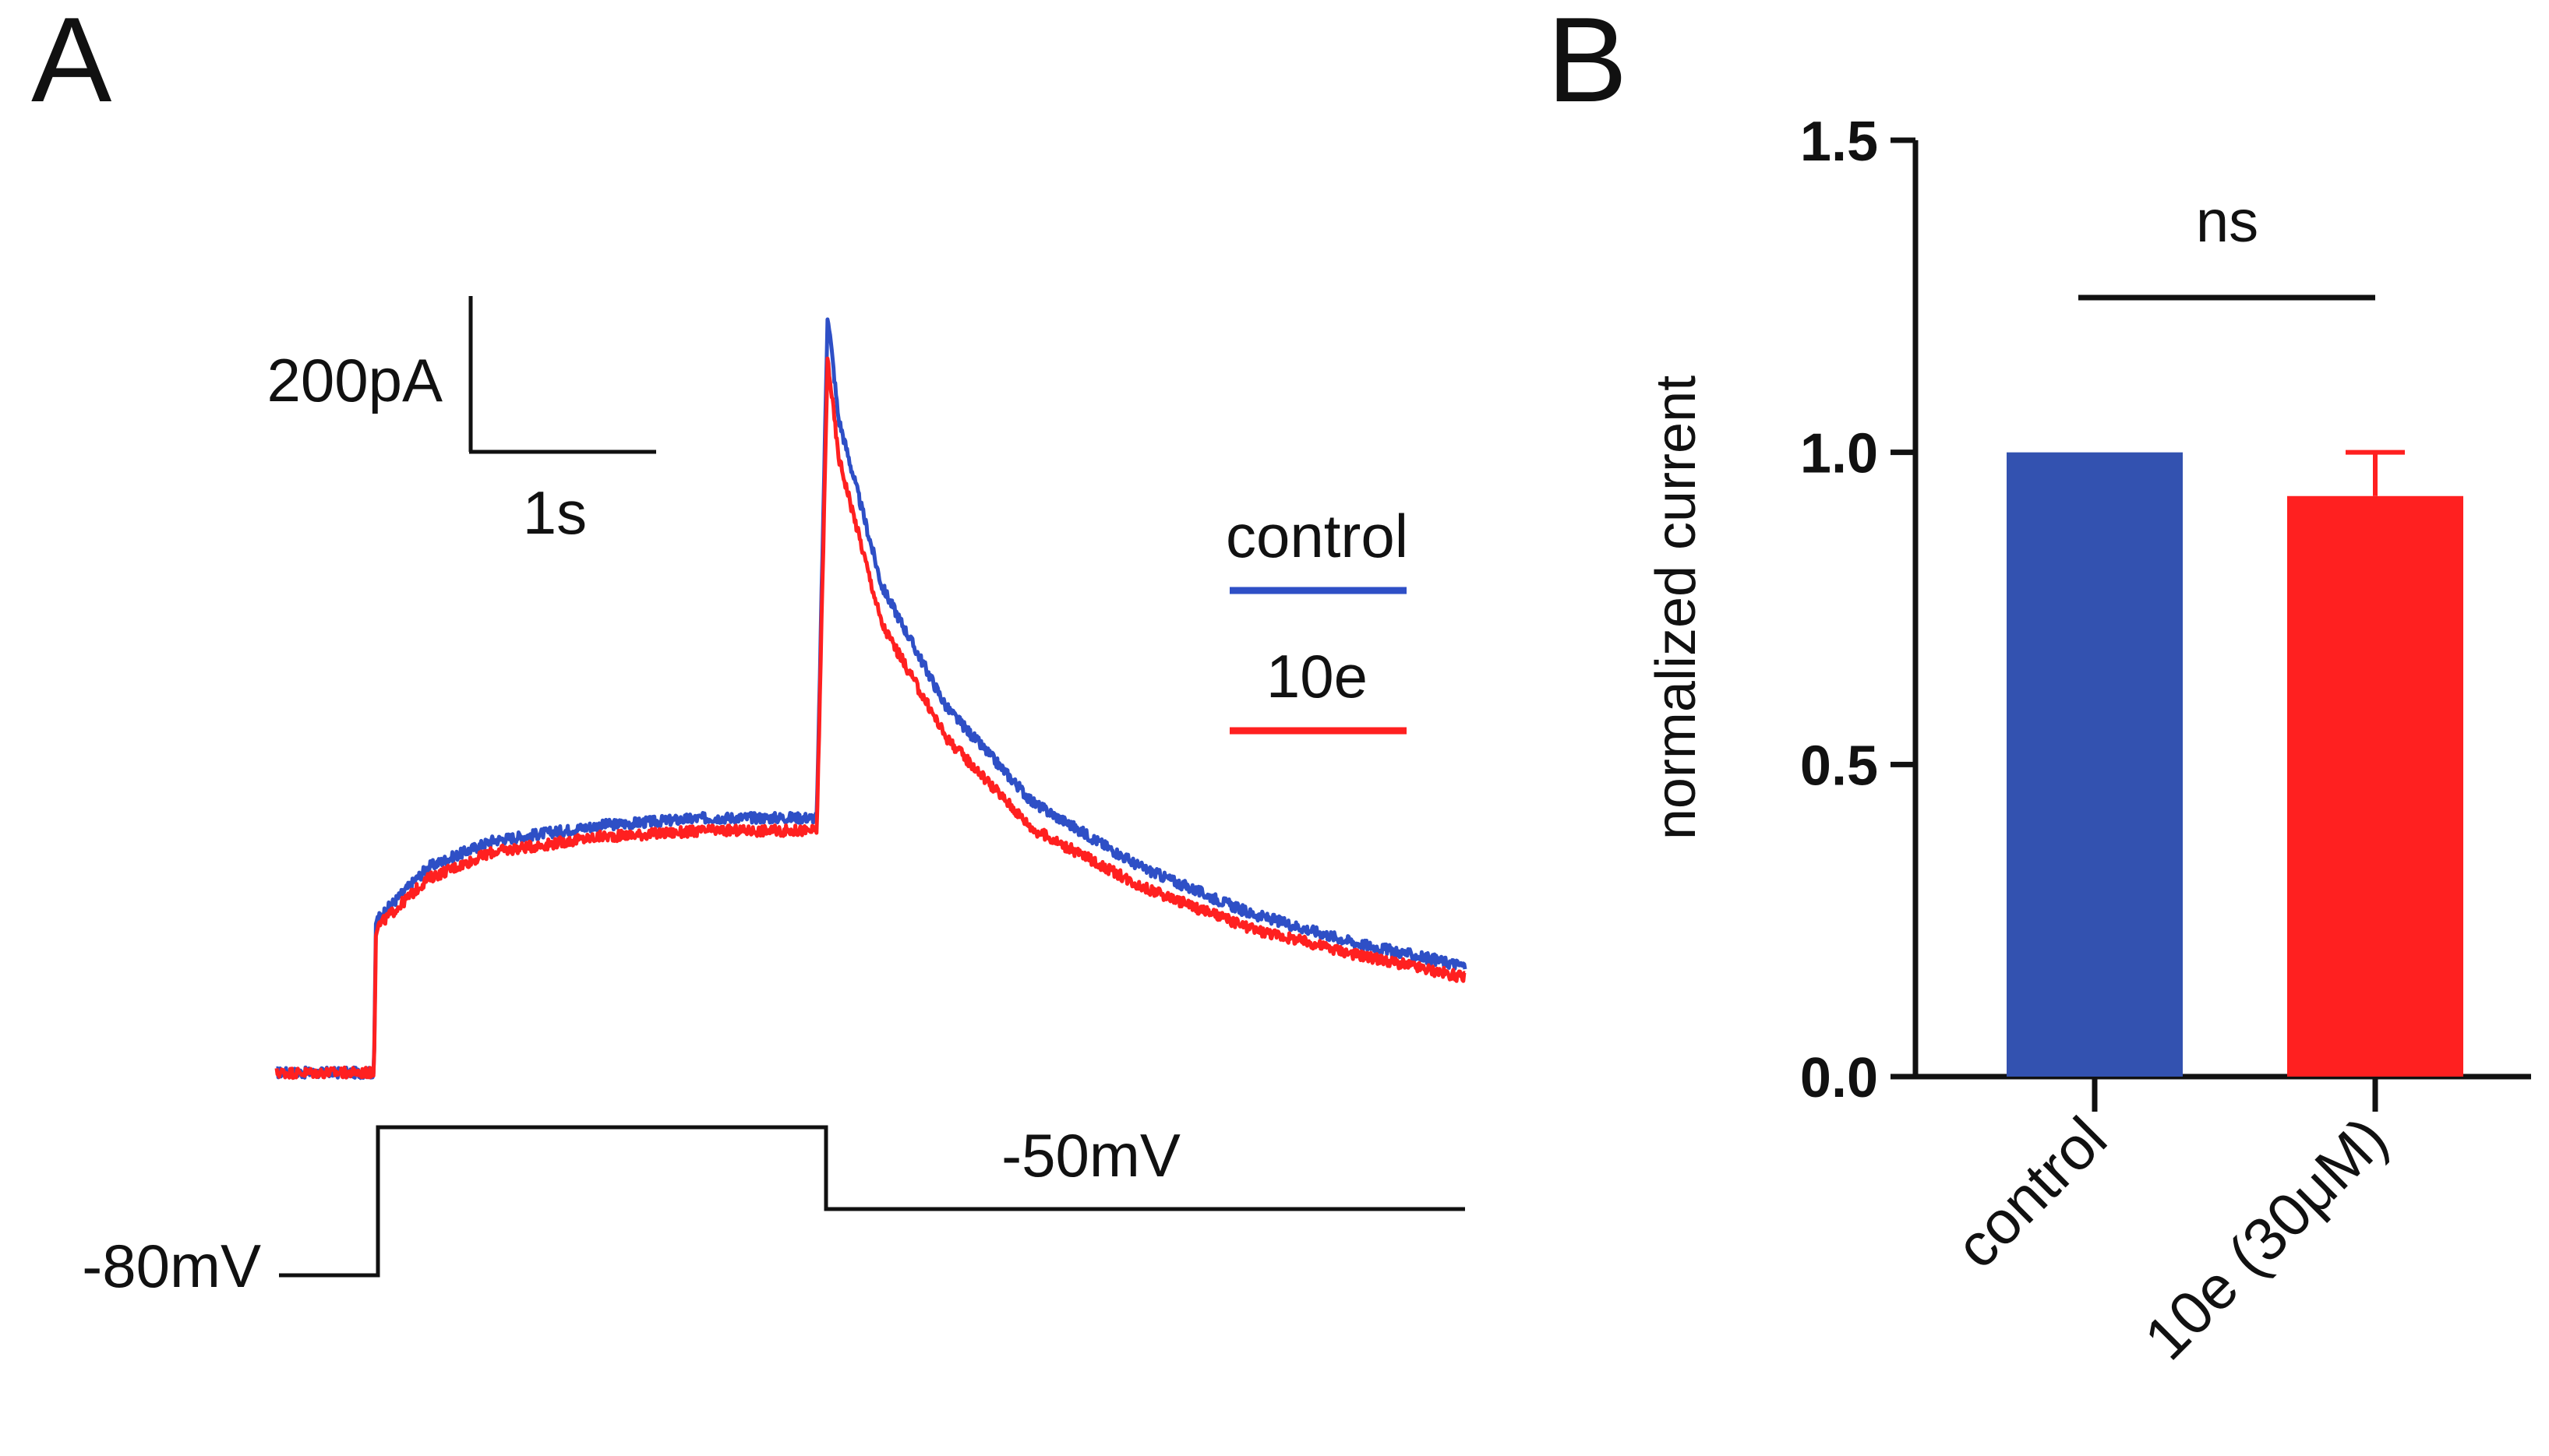 The image size is (2549, 1456). Describe the element at coordinates (2265, 1238) in the screenshot. I see `x-tick-label: 10e (30μM)` at that location.